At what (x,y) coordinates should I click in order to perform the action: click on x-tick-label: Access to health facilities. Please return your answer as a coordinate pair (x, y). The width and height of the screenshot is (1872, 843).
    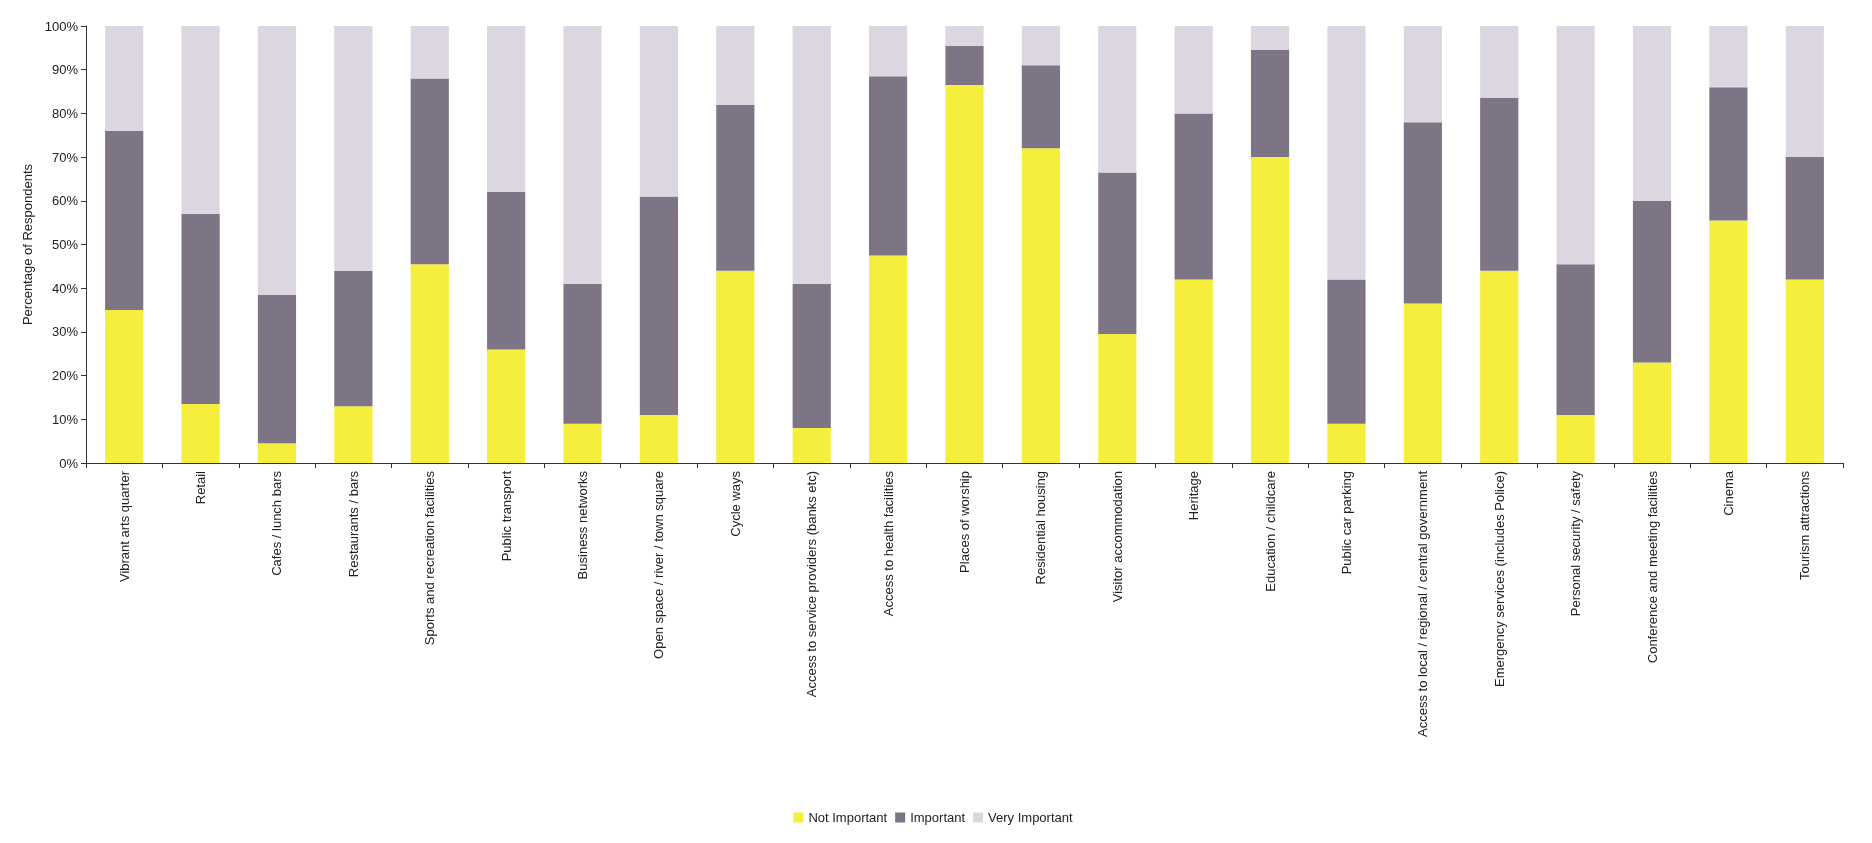
    Looking at the image, I should click on (888, 543).